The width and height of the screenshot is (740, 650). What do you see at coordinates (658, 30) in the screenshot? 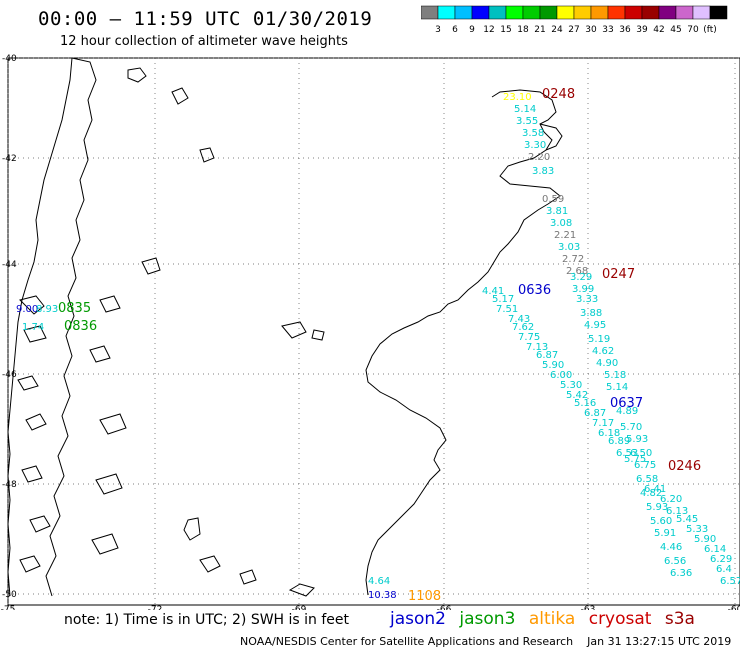
I see `legend-label: 42` at bounding box center [658, 30].